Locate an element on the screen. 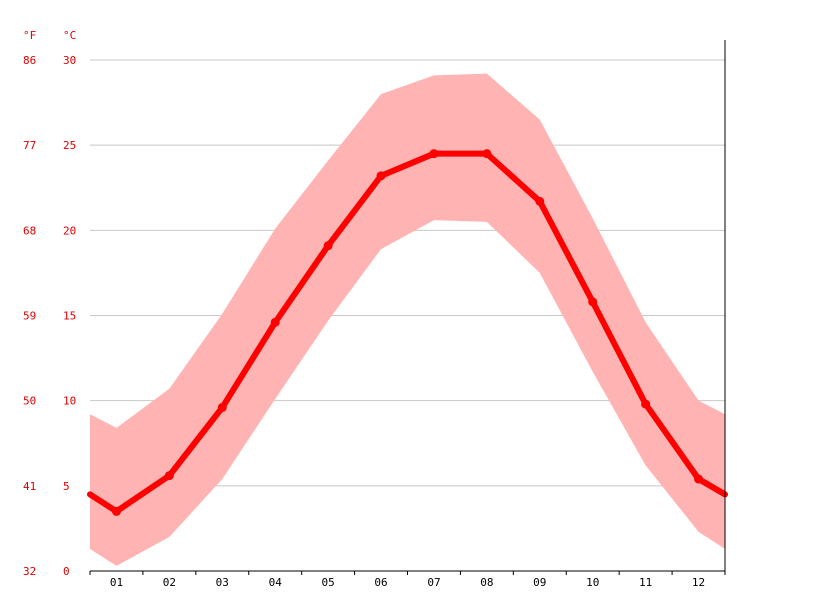 Image resolution: width=815 pixels, height=611 pixels. month-tick-label: 02 is located at coordinates (169, 582).